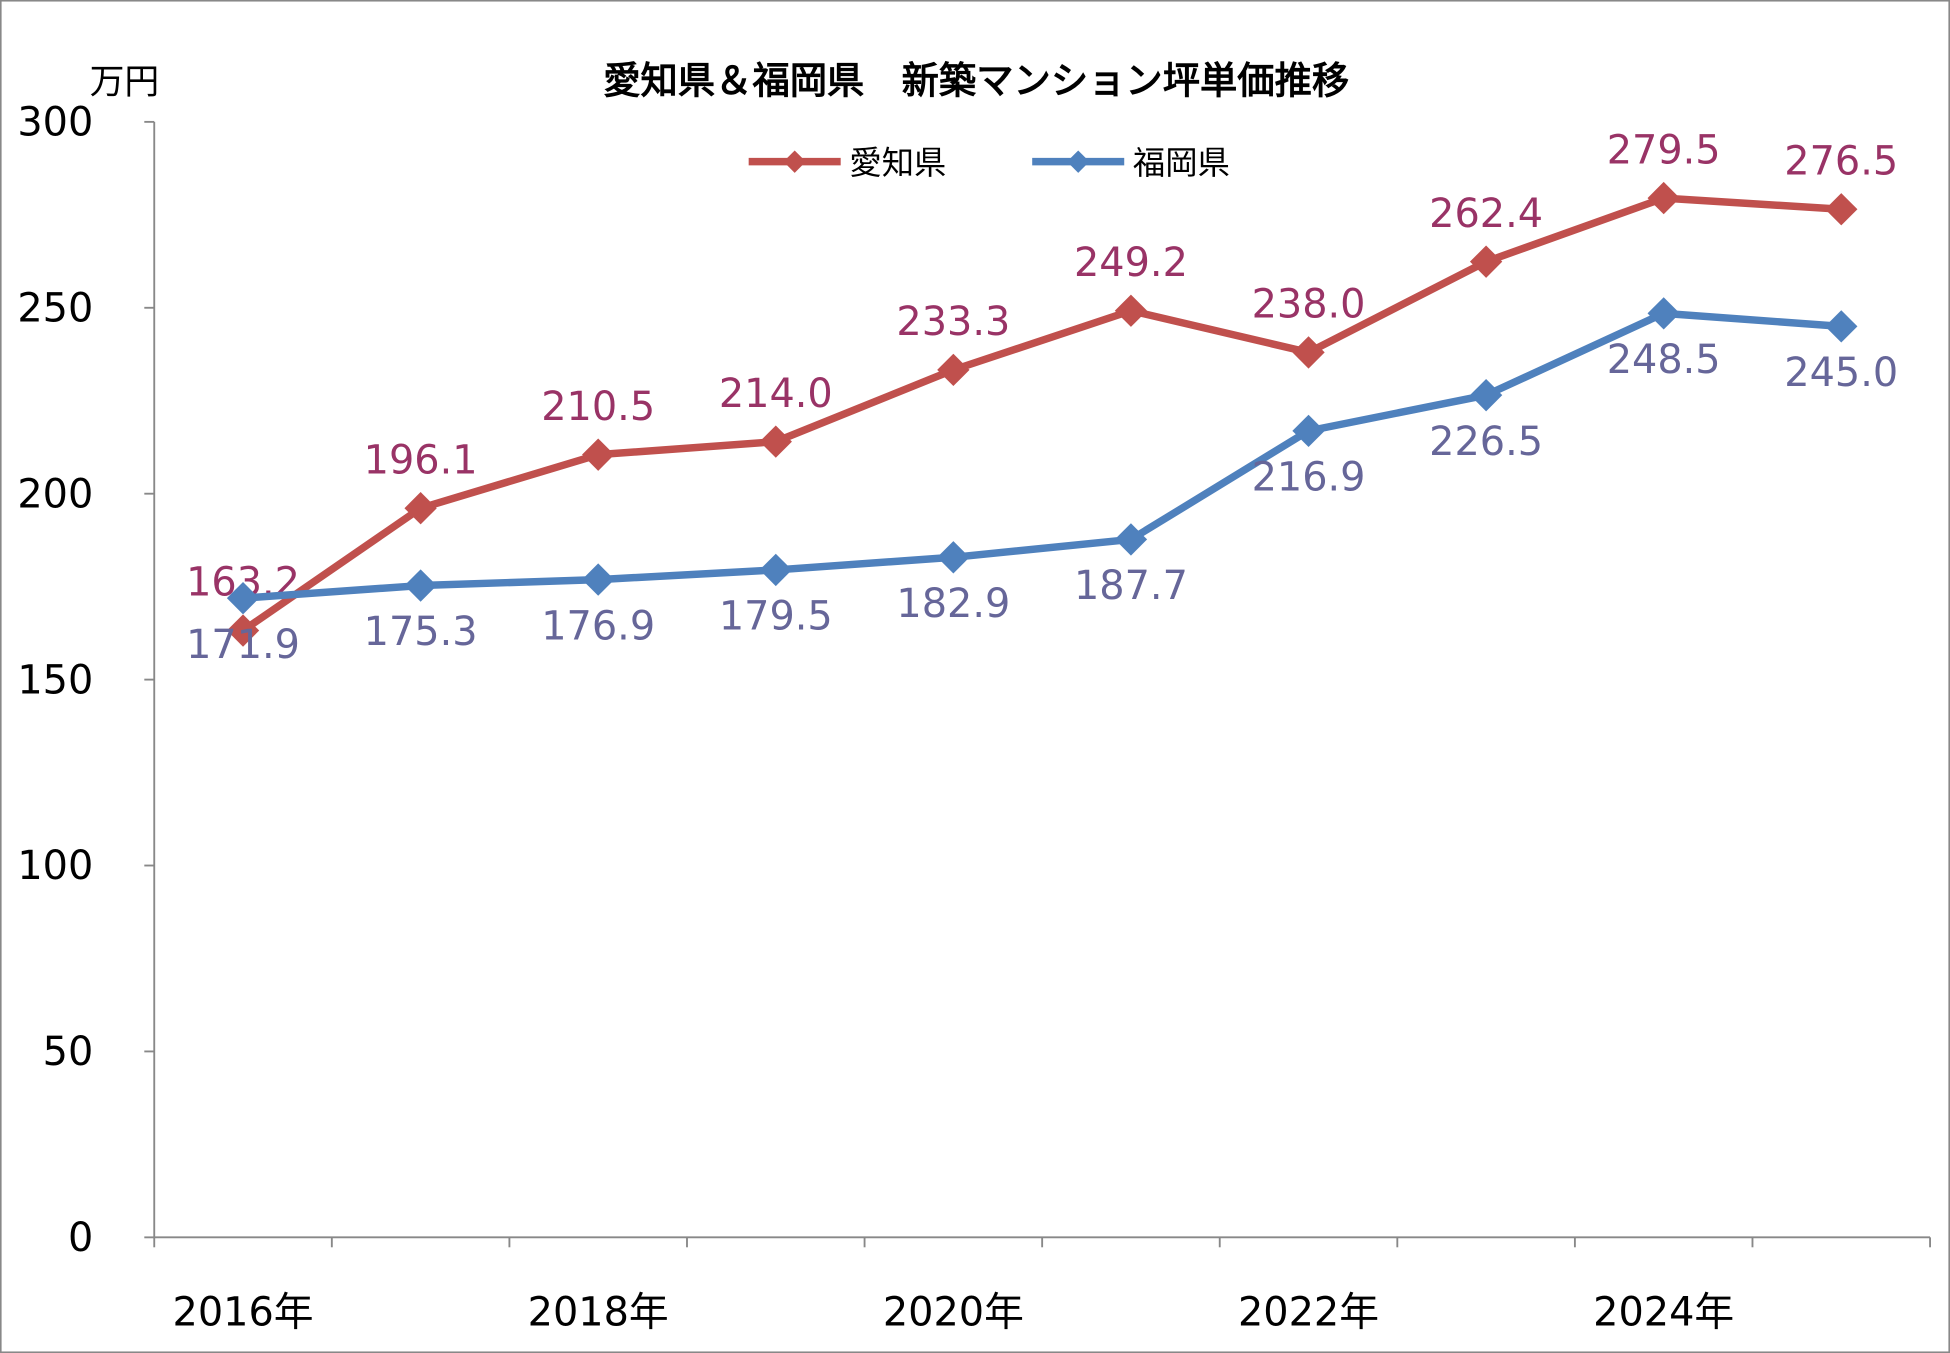 Image resolution: width=1950 pixels, height=1353 pixels. What do you see at coordinates (1664, 150) in the screenshot?
I see `data-label: 279.5` at bounding box center [1664, 150].